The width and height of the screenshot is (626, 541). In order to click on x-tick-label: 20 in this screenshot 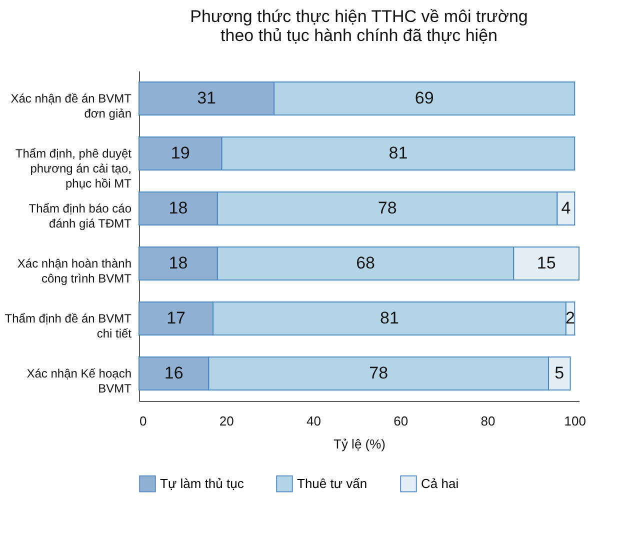, I will do `click(226, 421)`.